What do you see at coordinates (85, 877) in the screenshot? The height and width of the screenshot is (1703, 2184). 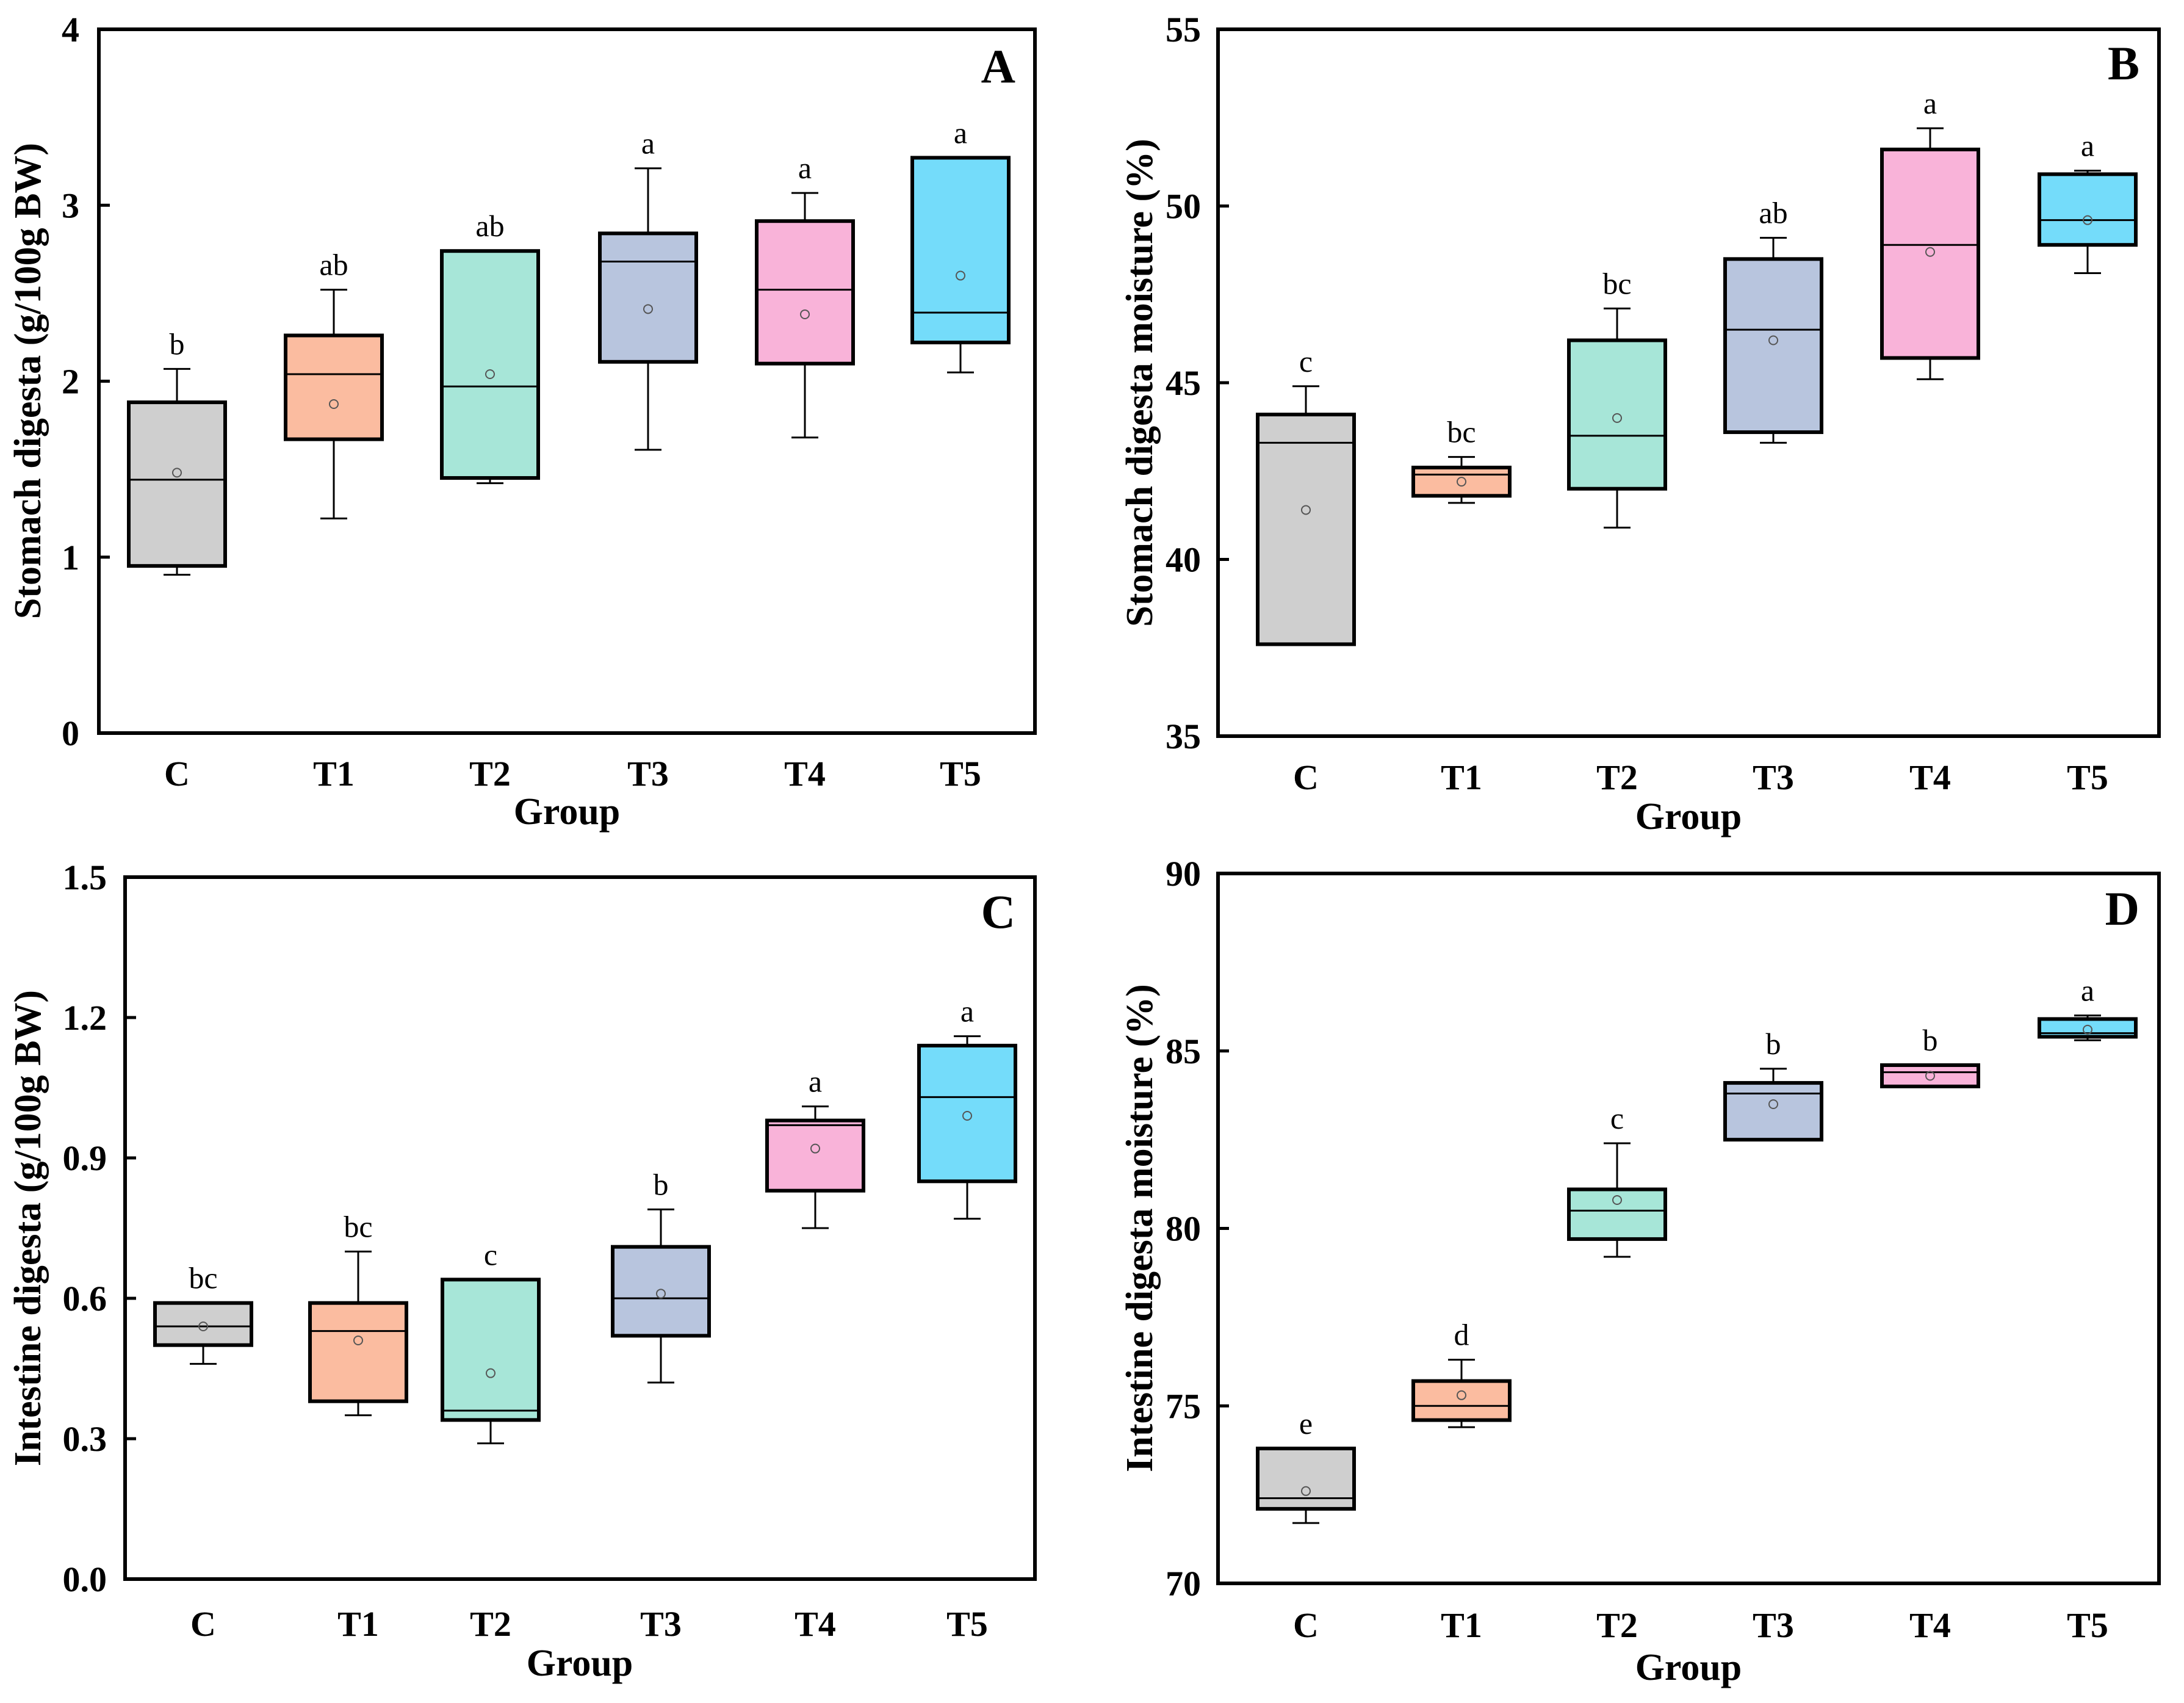 I see `panel-c-y-tick-label: 1.5` at bounding box center [85, 877].